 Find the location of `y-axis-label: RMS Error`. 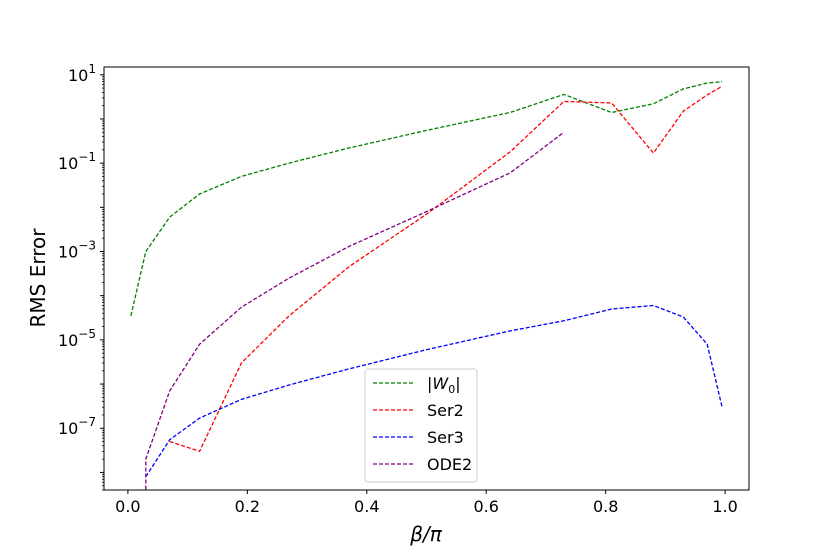

y-axis-label: RMS Error is located at coordinates (38, 278).